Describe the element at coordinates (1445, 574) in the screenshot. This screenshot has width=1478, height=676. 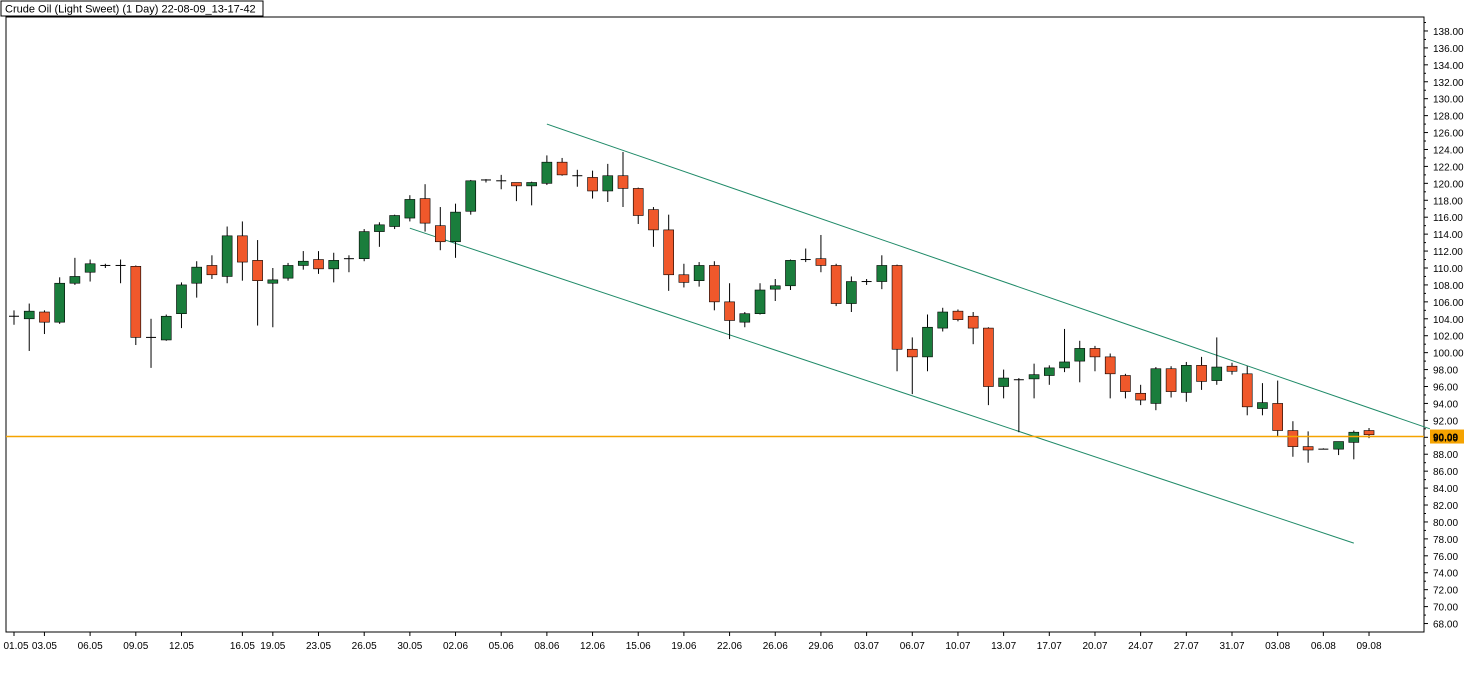
I see `y-tick-label: 74.00` at that location.